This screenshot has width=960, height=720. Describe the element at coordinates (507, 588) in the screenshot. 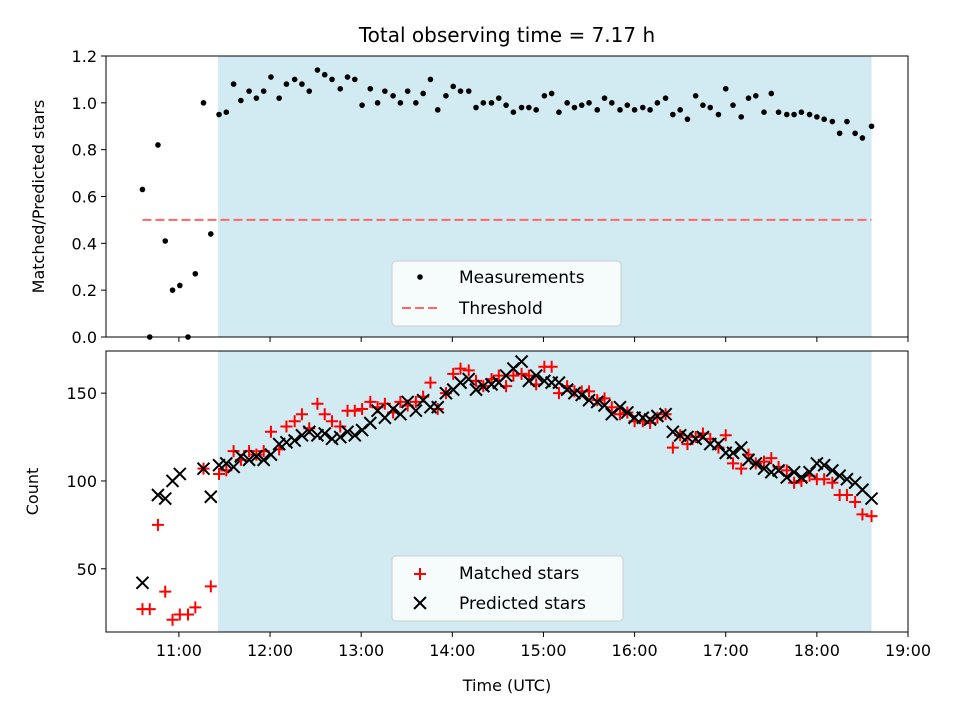

I see `legend-box-bottom` at that location.